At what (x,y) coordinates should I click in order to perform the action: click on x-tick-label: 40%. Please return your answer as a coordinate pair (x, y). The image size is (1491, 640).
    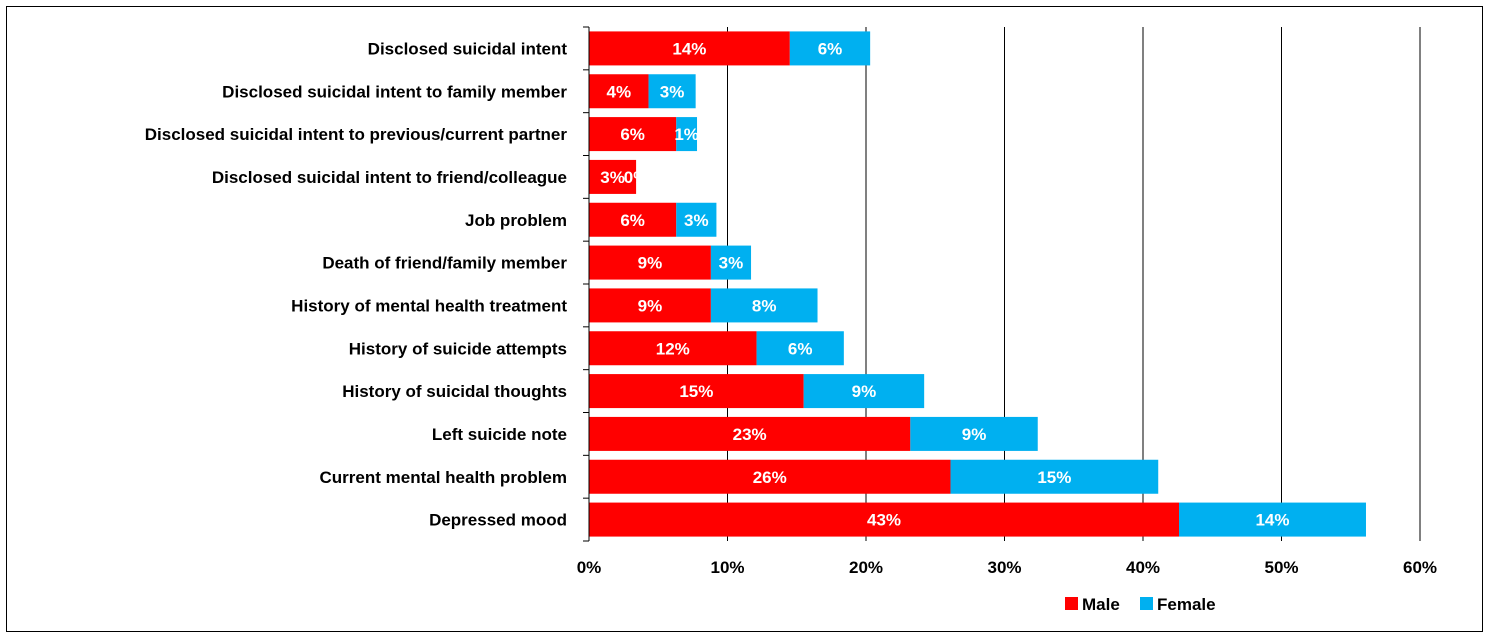
    Looking at the image, I should click on (1143, 567).